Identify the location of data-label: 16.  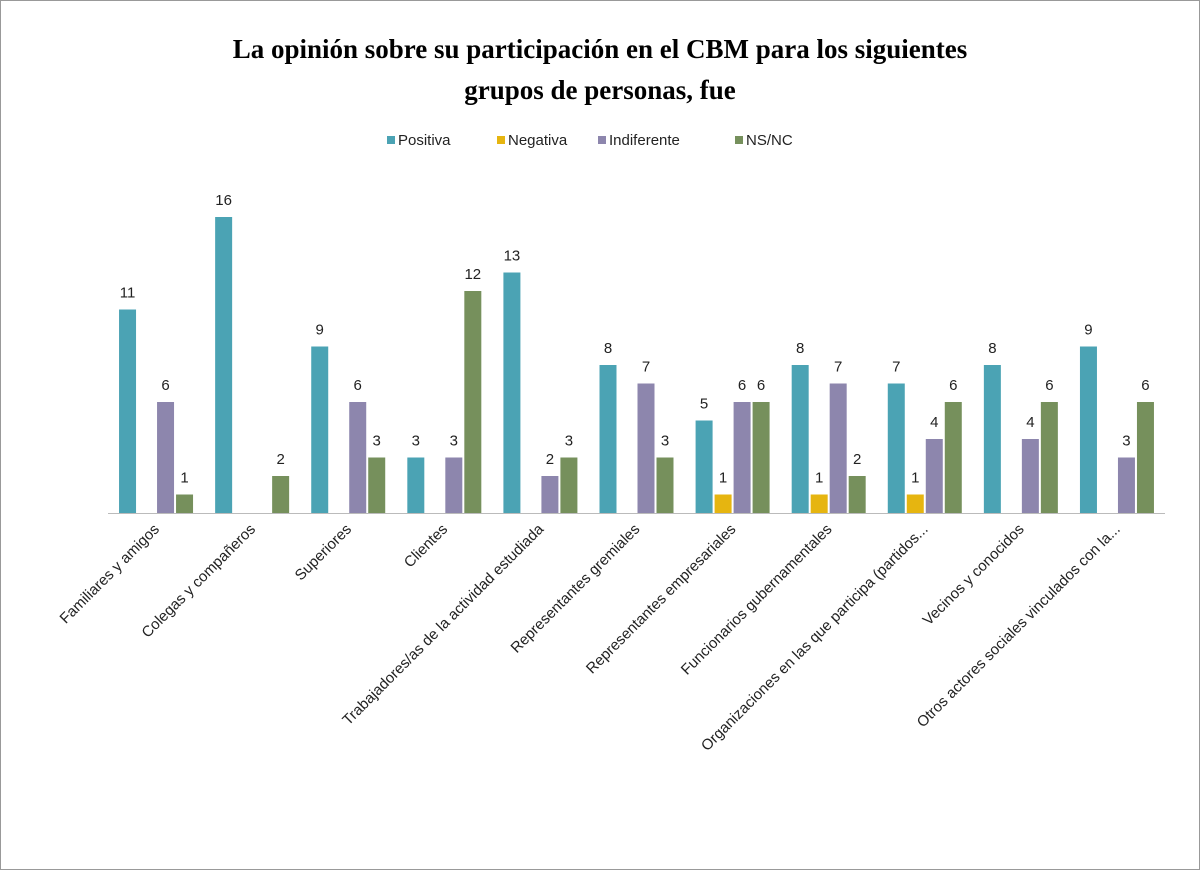
(223, 200).